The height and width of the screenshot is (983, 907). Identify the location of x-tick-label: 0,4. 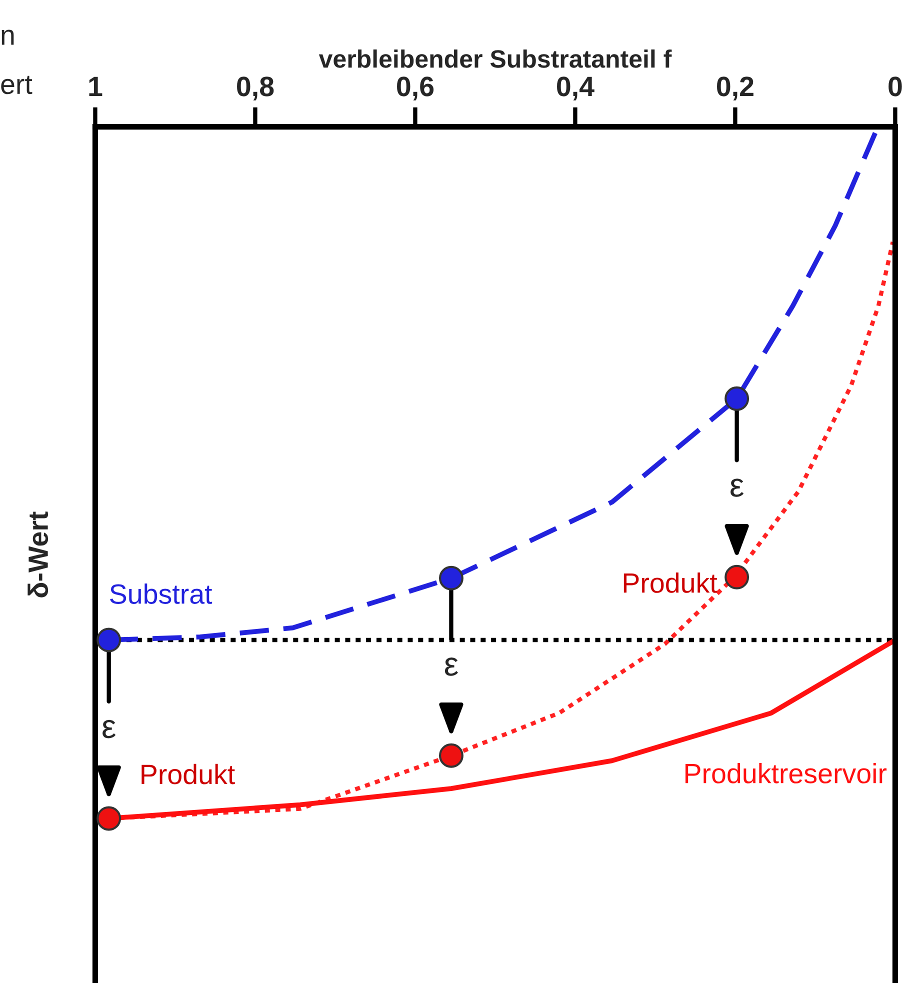
(575, 88).